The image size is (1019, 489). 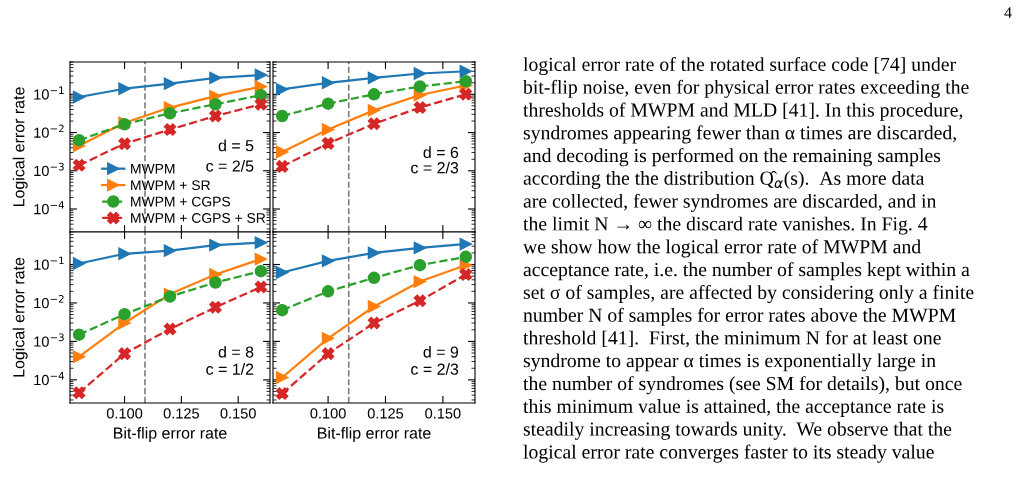 I want to click on legend-label: MWPM + SR, so click(x=170, y=185).